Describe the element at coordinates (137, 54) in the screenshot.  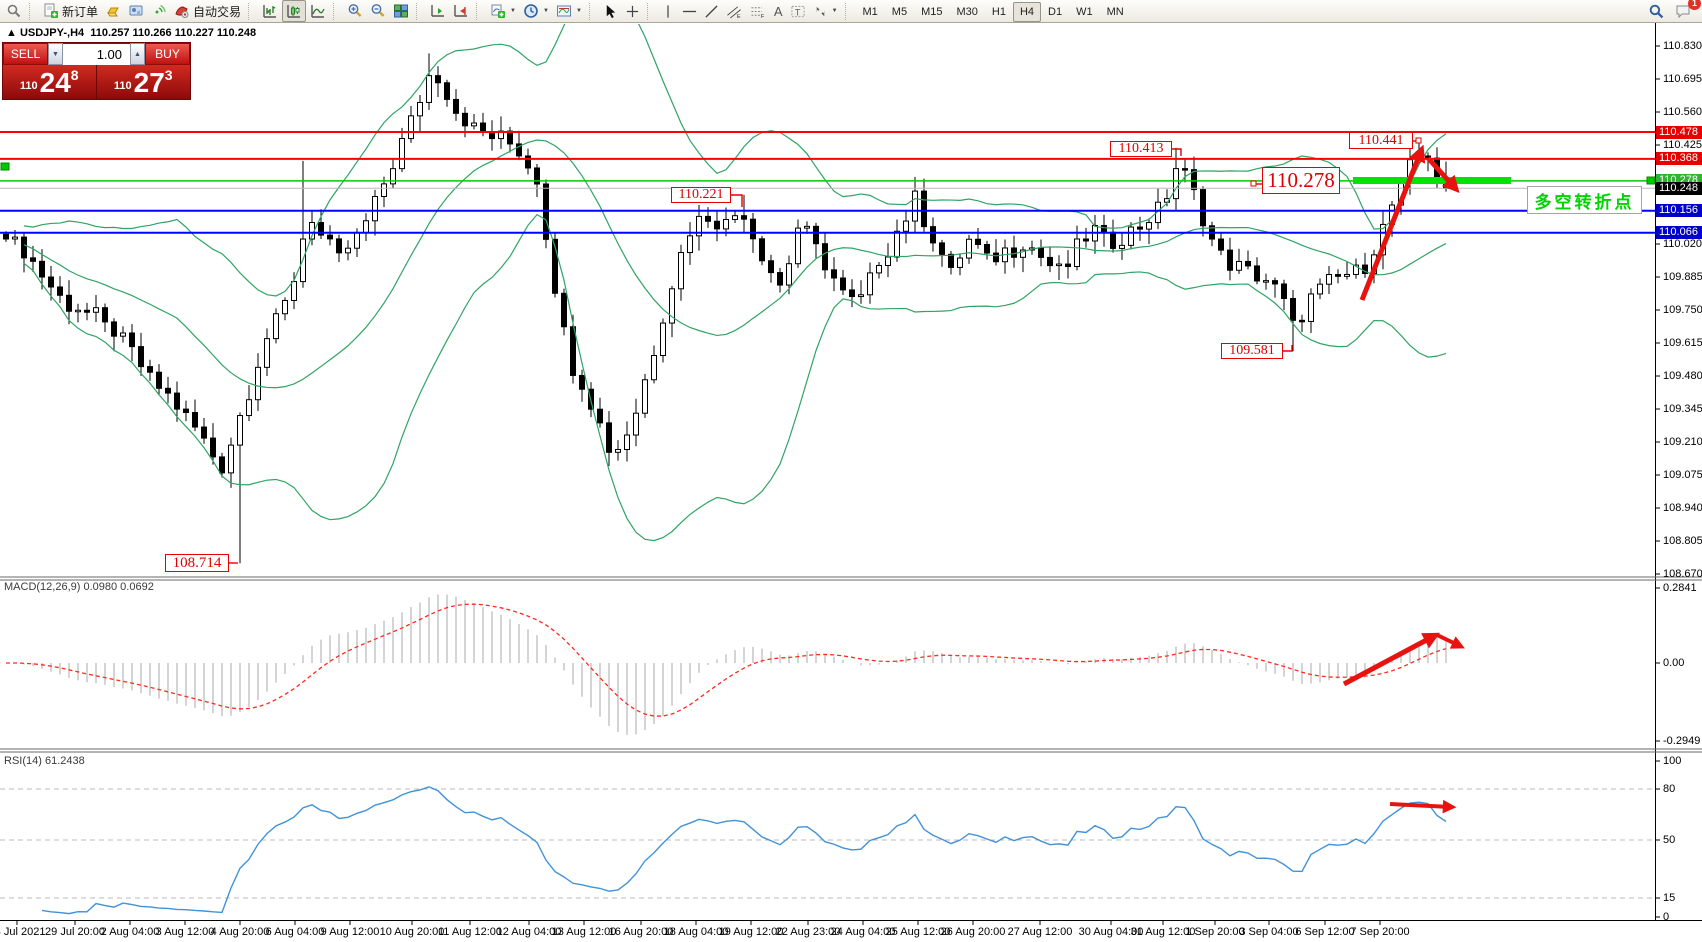
I see `volume-increase-button: ▲` at that location.